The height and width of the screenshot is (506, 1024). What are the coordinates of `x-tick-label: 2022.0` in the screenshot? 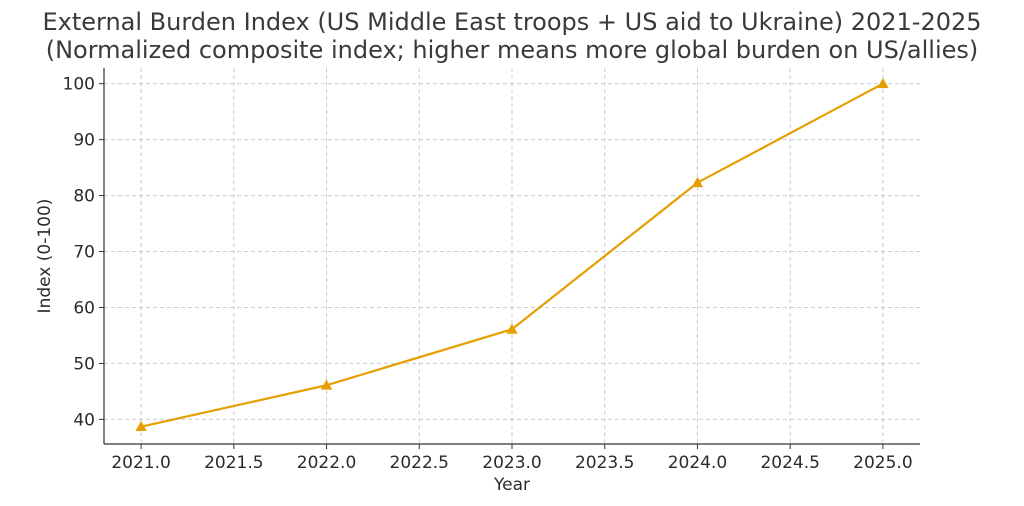 It's located at (326, 463).